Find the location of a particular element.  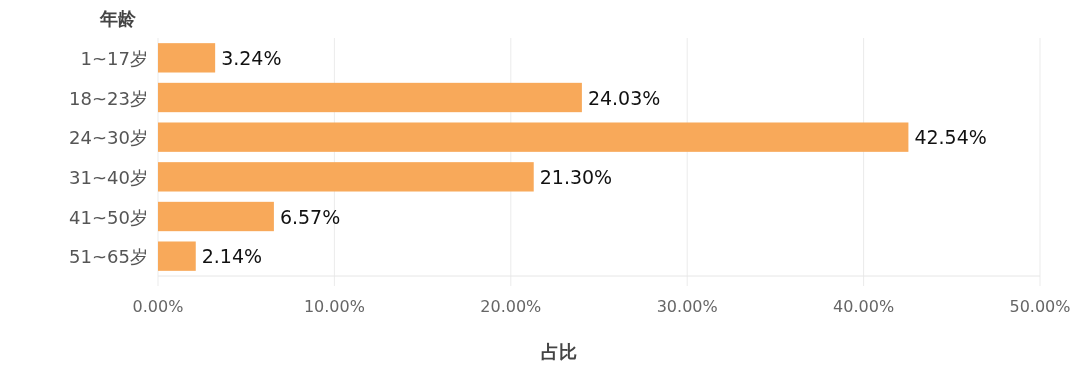

x-tick-label: 0.00% is located at coordinates (158, 306).